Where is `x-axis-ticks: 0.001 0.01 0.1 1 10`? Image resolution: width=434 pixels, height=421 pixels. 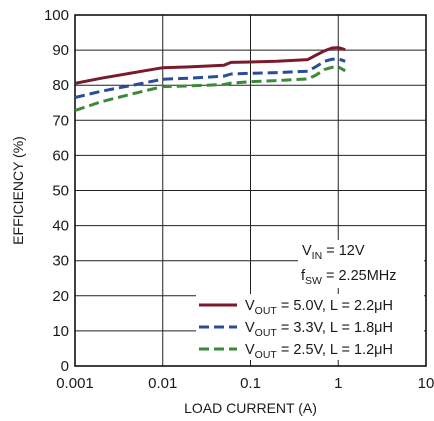
x-axis-ticks: 0.001 0.01 0.1 1 10 is located at coordinates (245, 383).